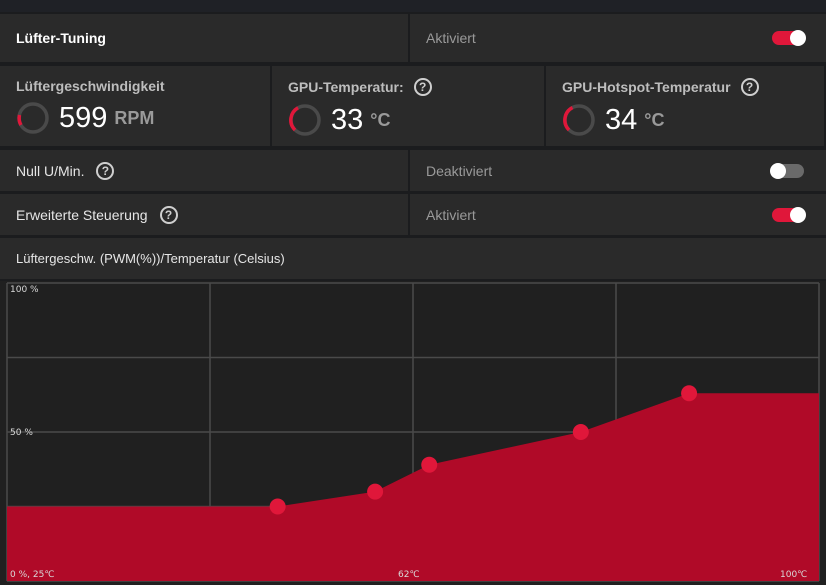 The width and height of the screenshot is (826, 585). I want to click on x-tick-label-62: 62℃, so click(409, 575).